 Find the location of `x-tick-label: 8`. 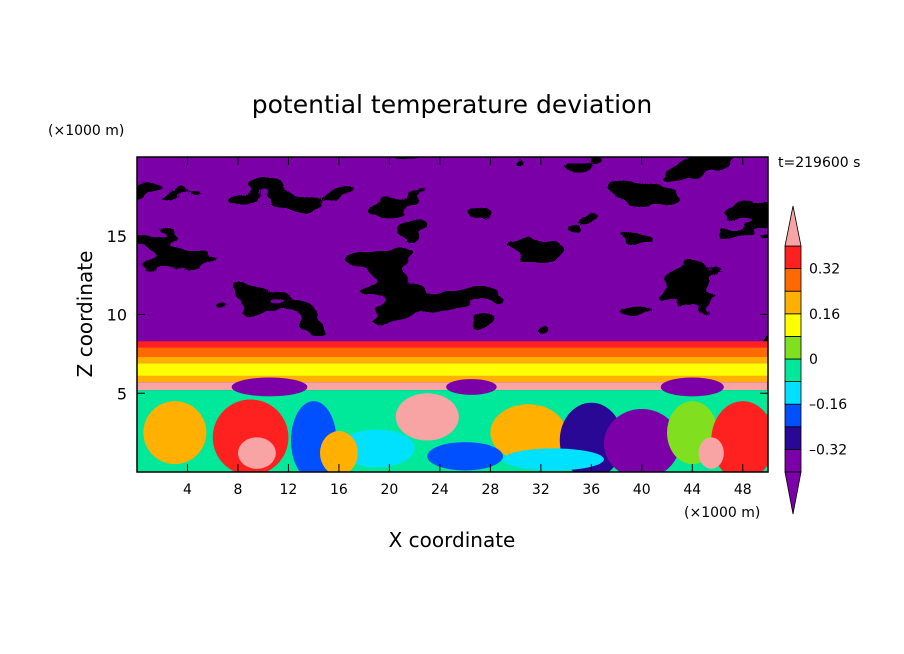

x-tick-label: 8 is located at coordinates (237, 490).